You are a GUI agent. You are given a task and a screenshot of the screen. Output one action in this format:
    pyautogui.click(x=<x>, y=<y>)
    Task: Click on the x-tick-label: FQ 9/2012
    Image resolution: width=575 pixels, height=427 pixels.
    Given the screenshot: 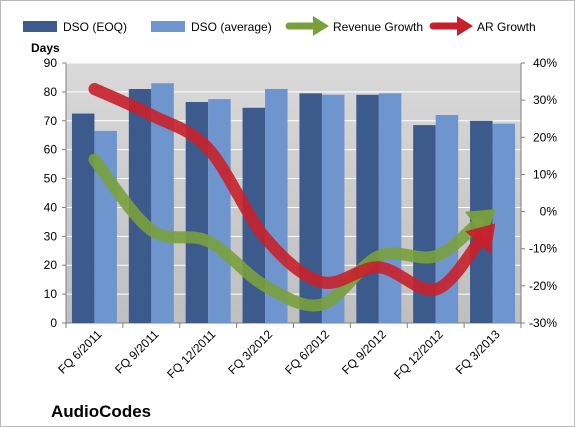 What is the action you would take?
    pyautogui.click(x=364, y=352)
    